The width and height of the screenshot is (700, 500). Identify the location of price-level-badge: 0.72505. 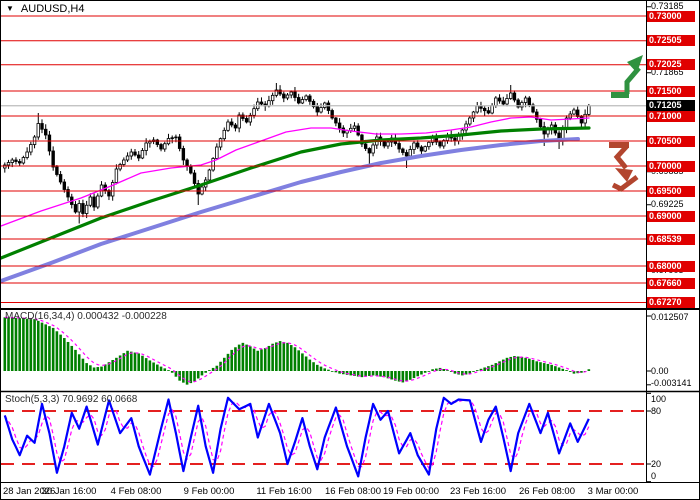
(671, 41).